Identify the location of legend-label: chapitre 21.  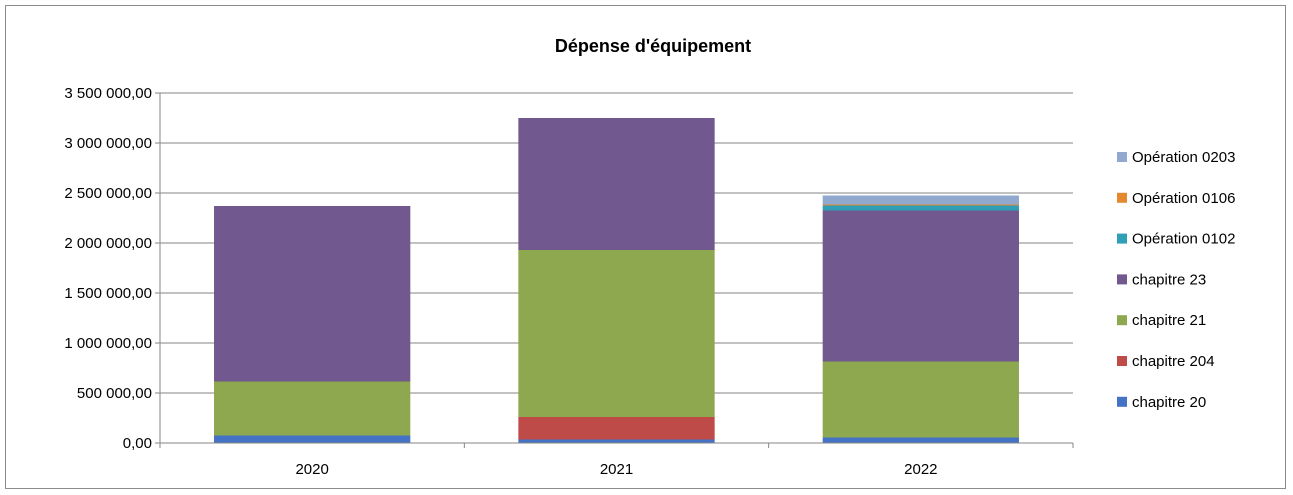
(1169, 320).